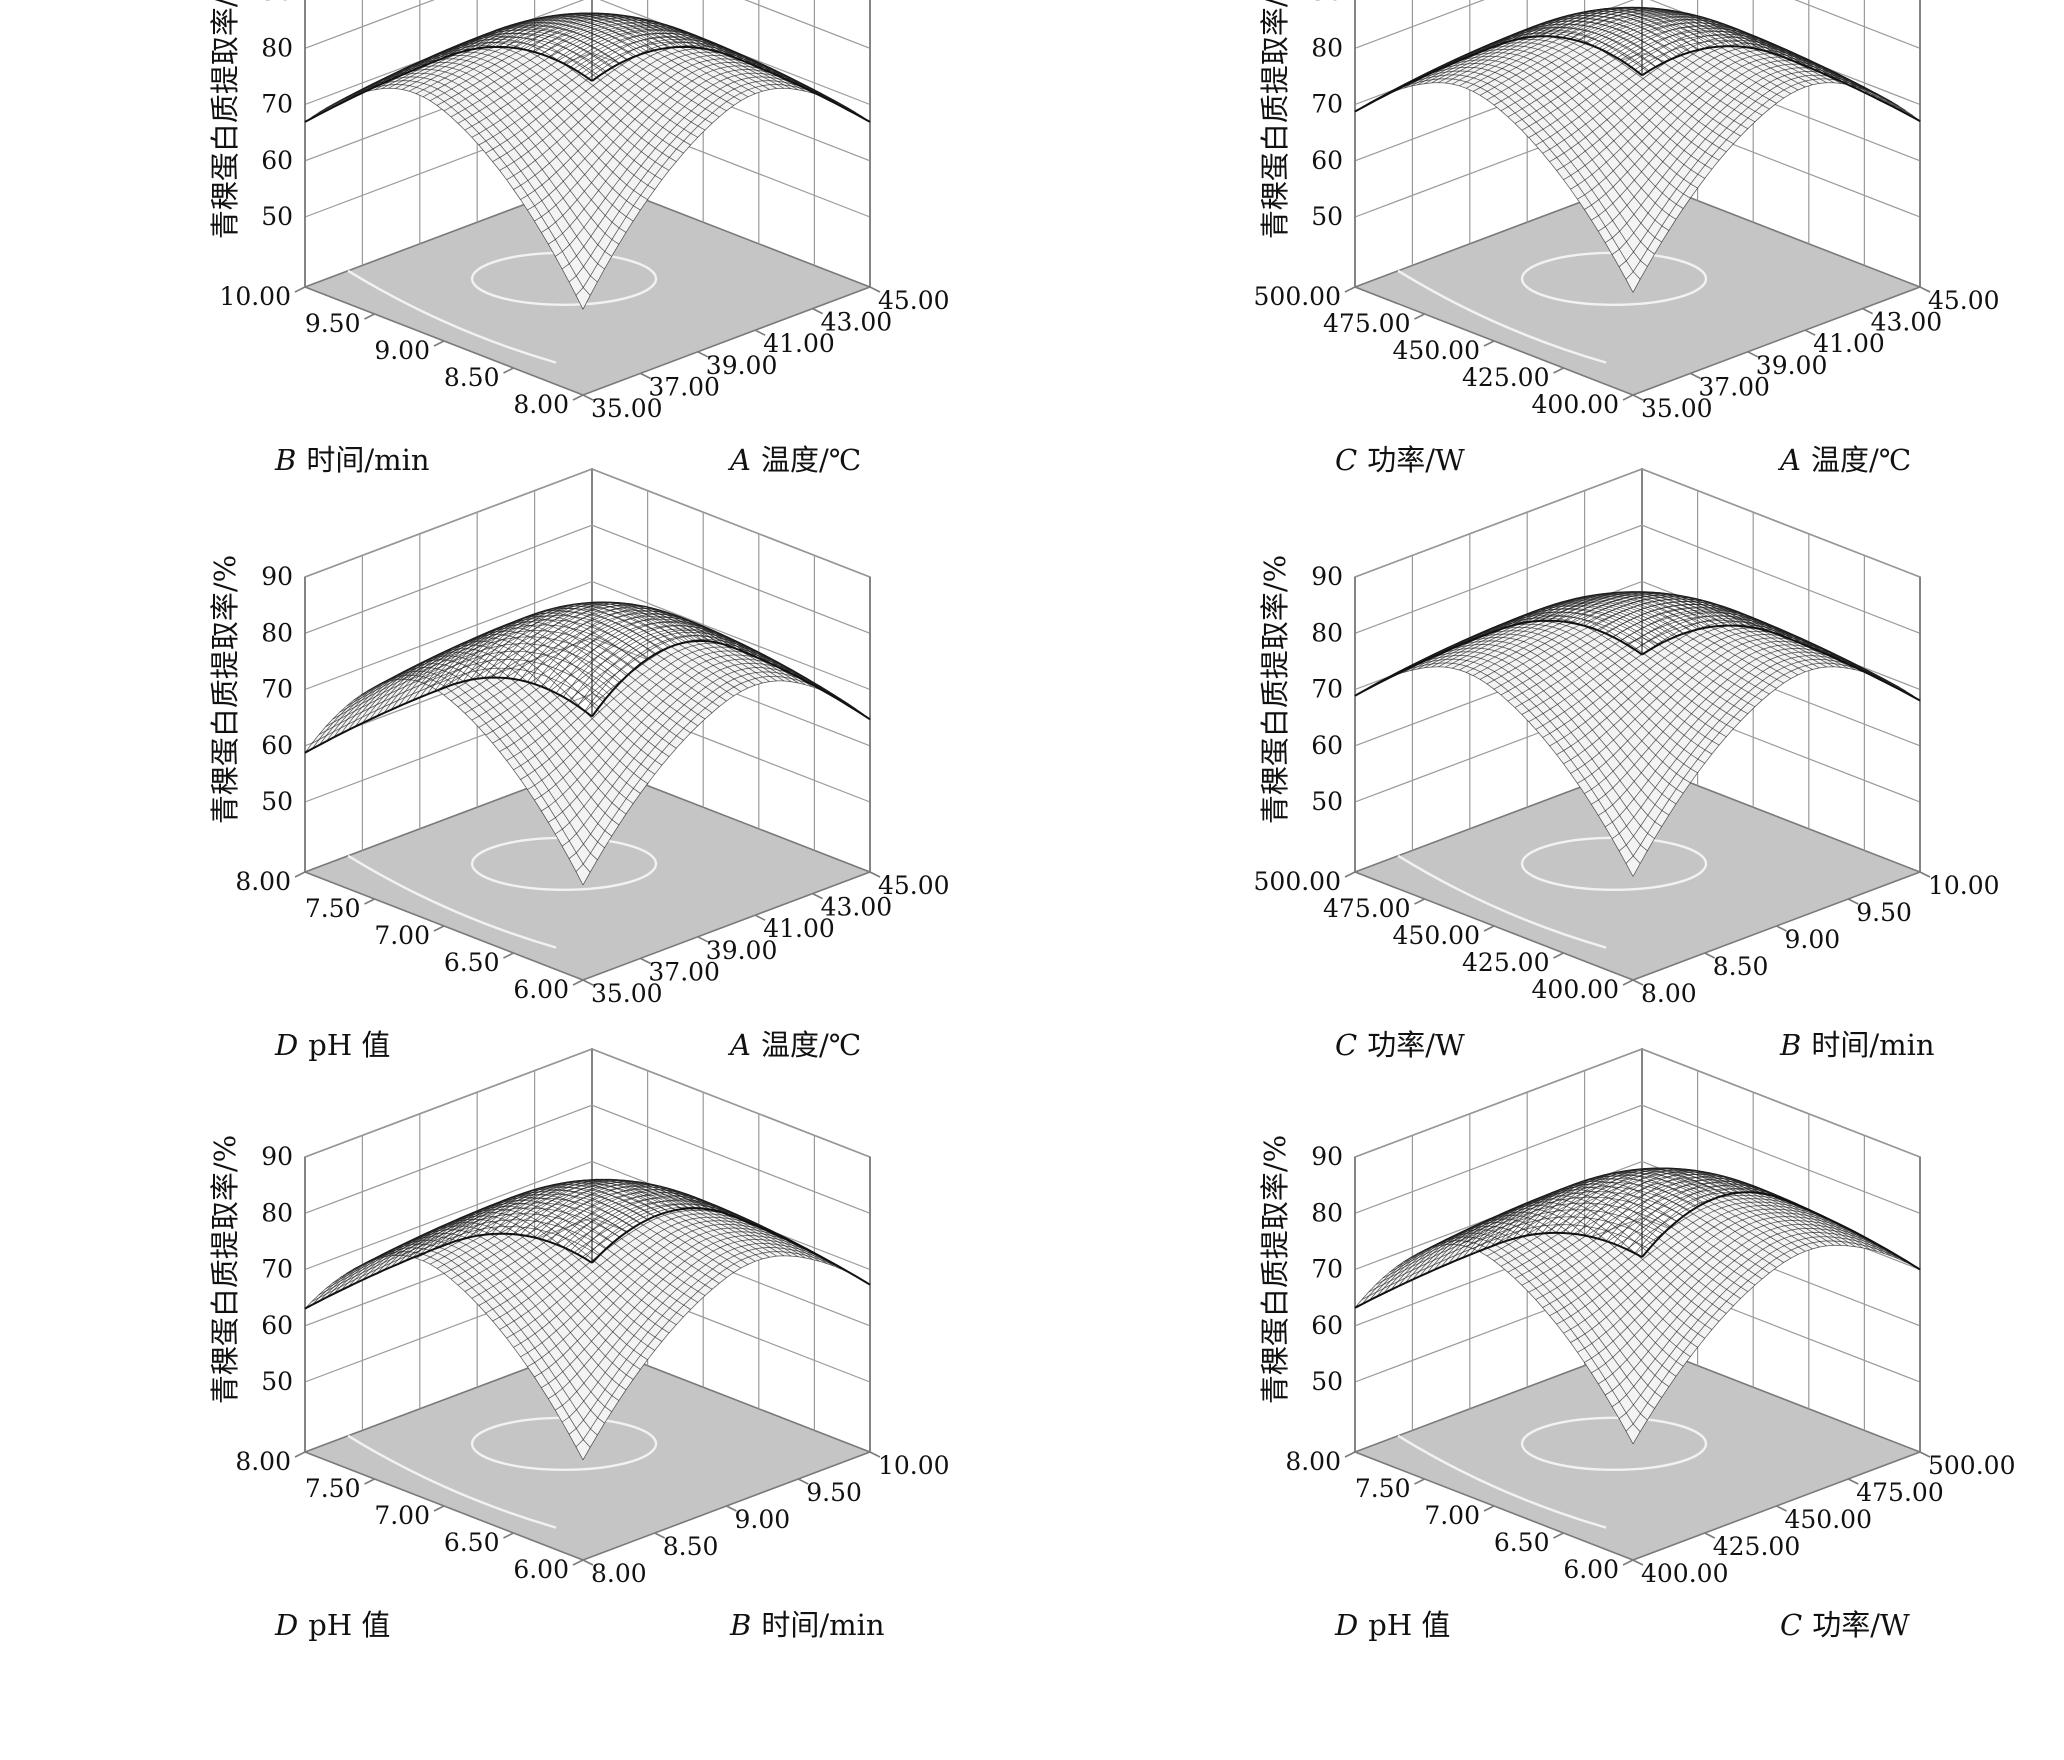  I want to click on left-axis-tick-label: 500.00, so click(1297, 881).